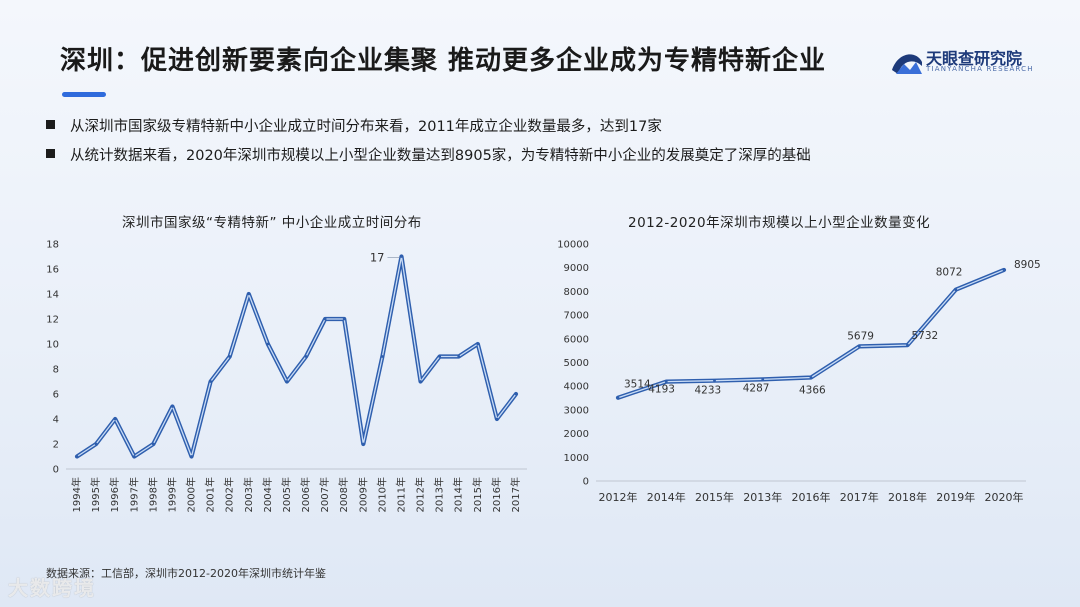 The height and width of the screenshot is (607, 1080). What do you see at coordinates (52, 245) in the screenshot?
I see `y-tick-label: 18` at bounding box center [52, 245].